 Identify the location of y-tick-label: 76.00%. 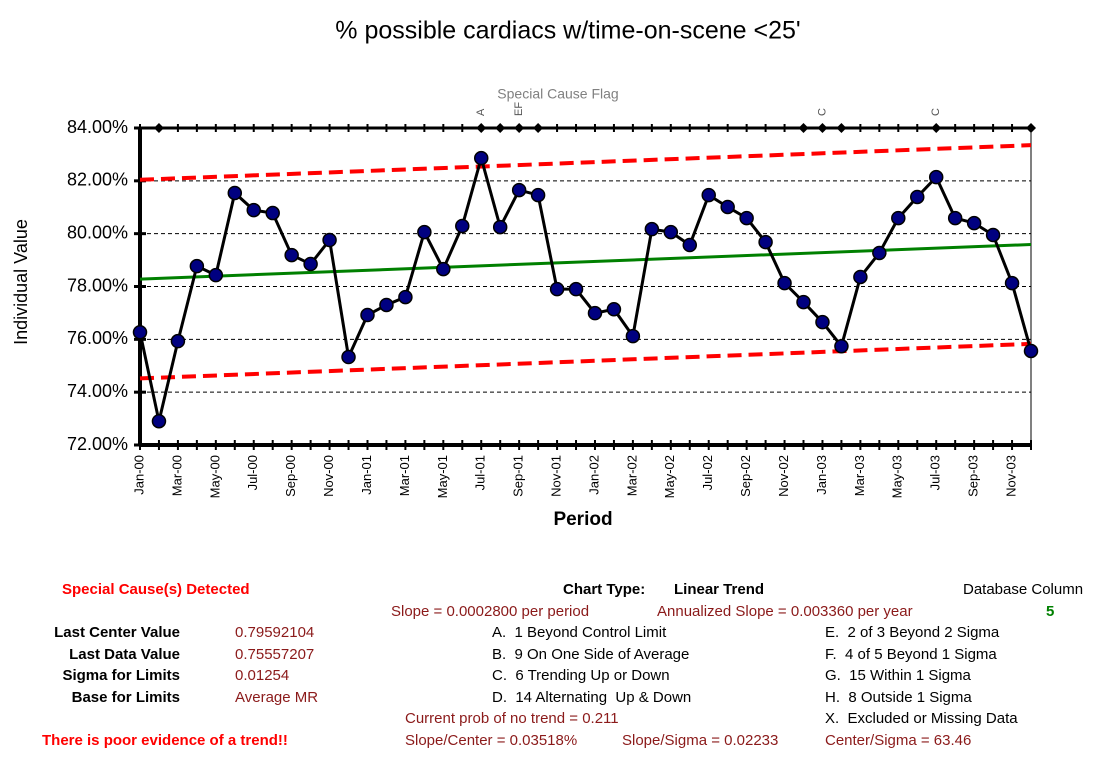
(97, 338).